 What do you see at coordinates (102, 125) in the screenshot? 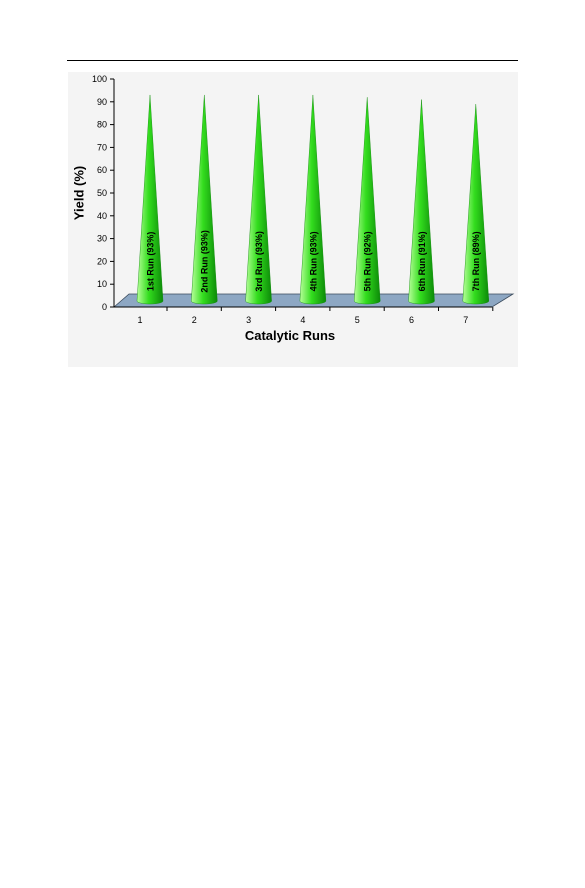
I see `y-tick-label: 80` at bounding box center [102, 125].